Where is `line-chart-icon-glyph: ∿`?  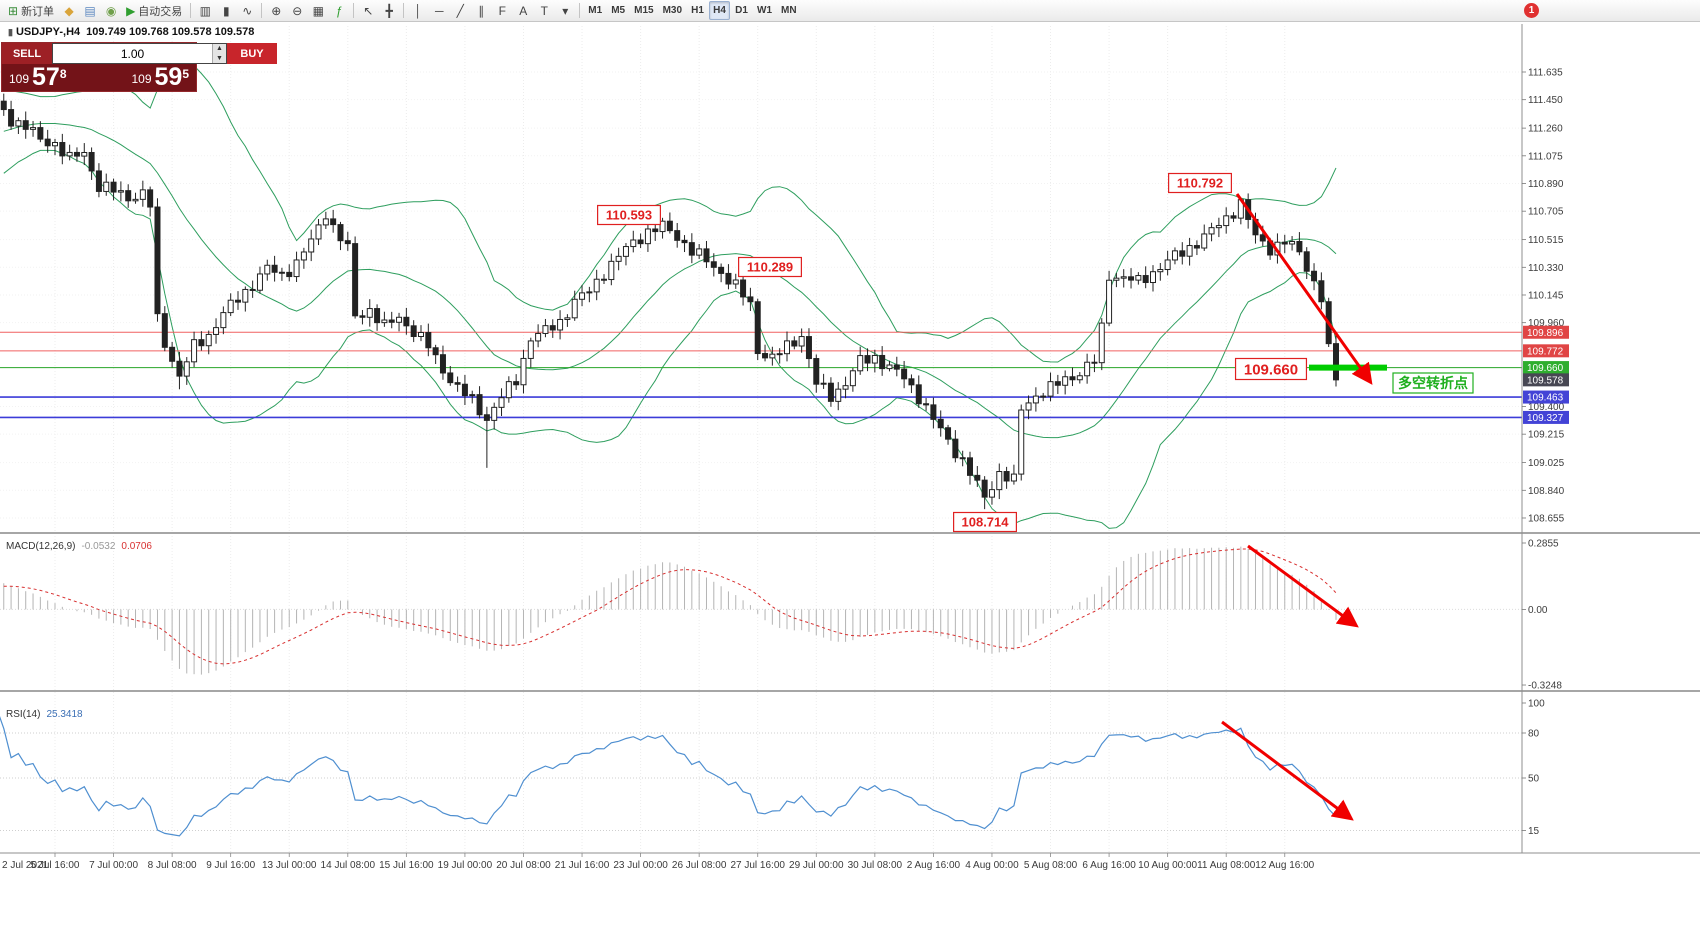
line-chart-icon-glyph: ∿ is located at coordinates (247, 10).